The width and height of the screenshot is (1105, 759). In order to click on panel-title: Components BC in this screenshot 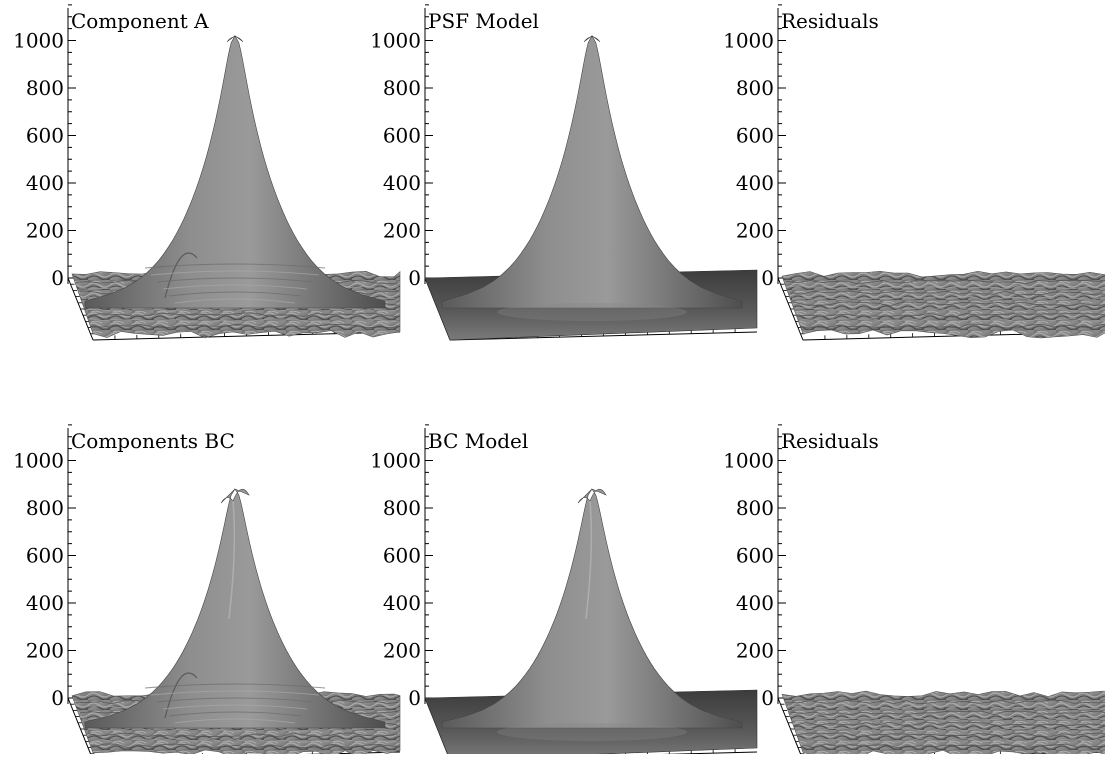, I will do `click(153, 441)`.